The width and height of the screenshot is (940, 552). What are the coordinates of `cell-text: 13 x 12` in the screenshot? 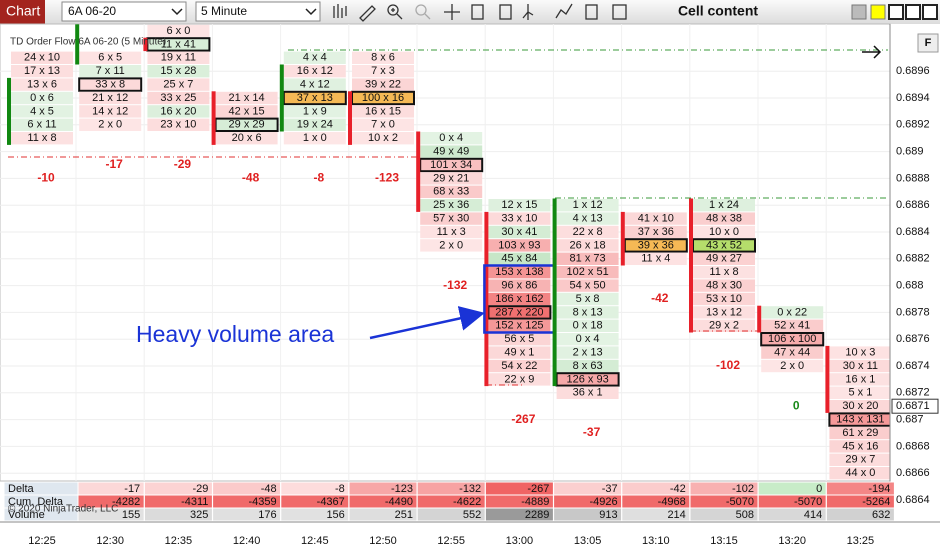 It's located at (724, 312).